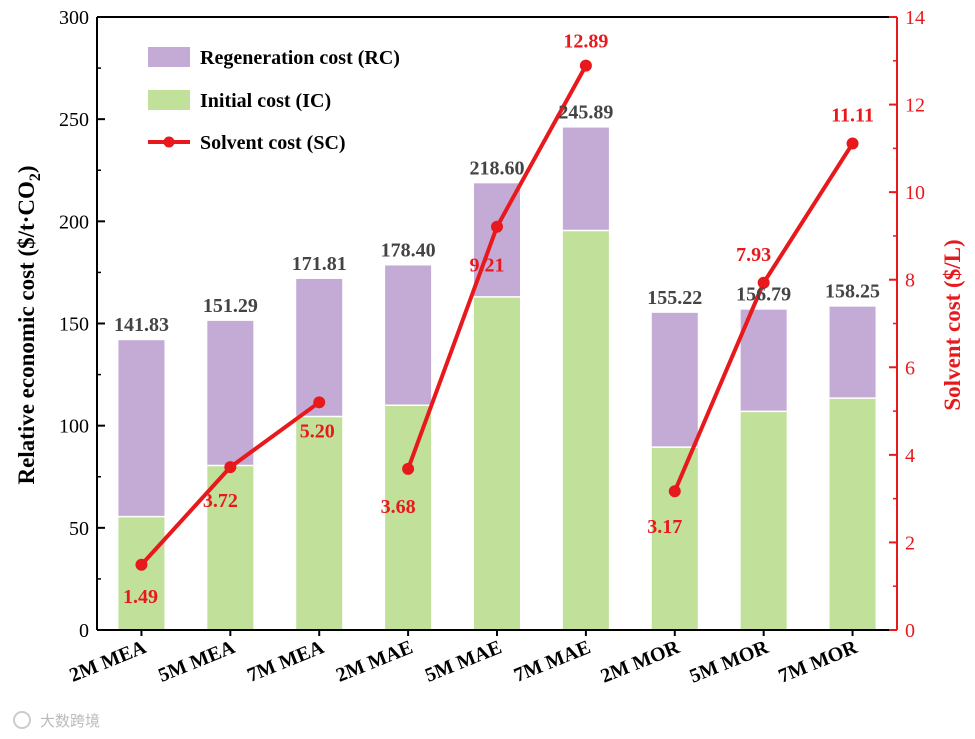 Image resolution: width=975 pixels, height=739 pixels. I want to click on watermark-text: 大数跨境, so click(70, 721).